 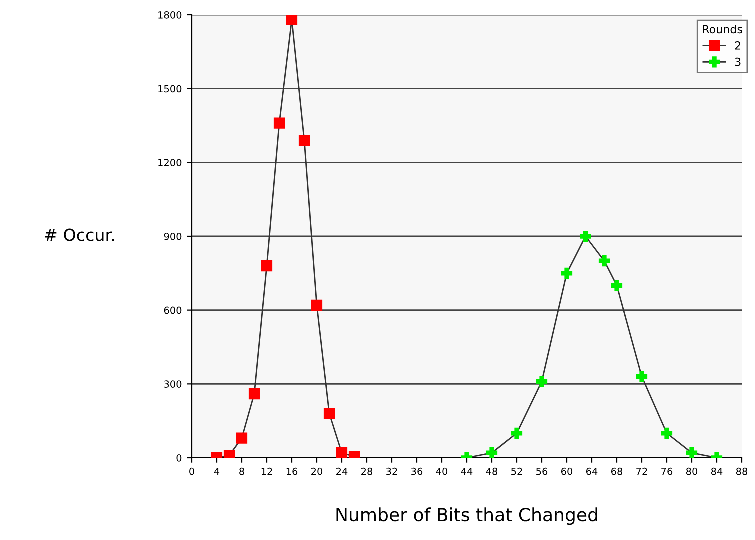 What do you see at coordinates (173, 236) in the screenshot?
I see `y-tick-label: 900` at bounding box center [173, 236].